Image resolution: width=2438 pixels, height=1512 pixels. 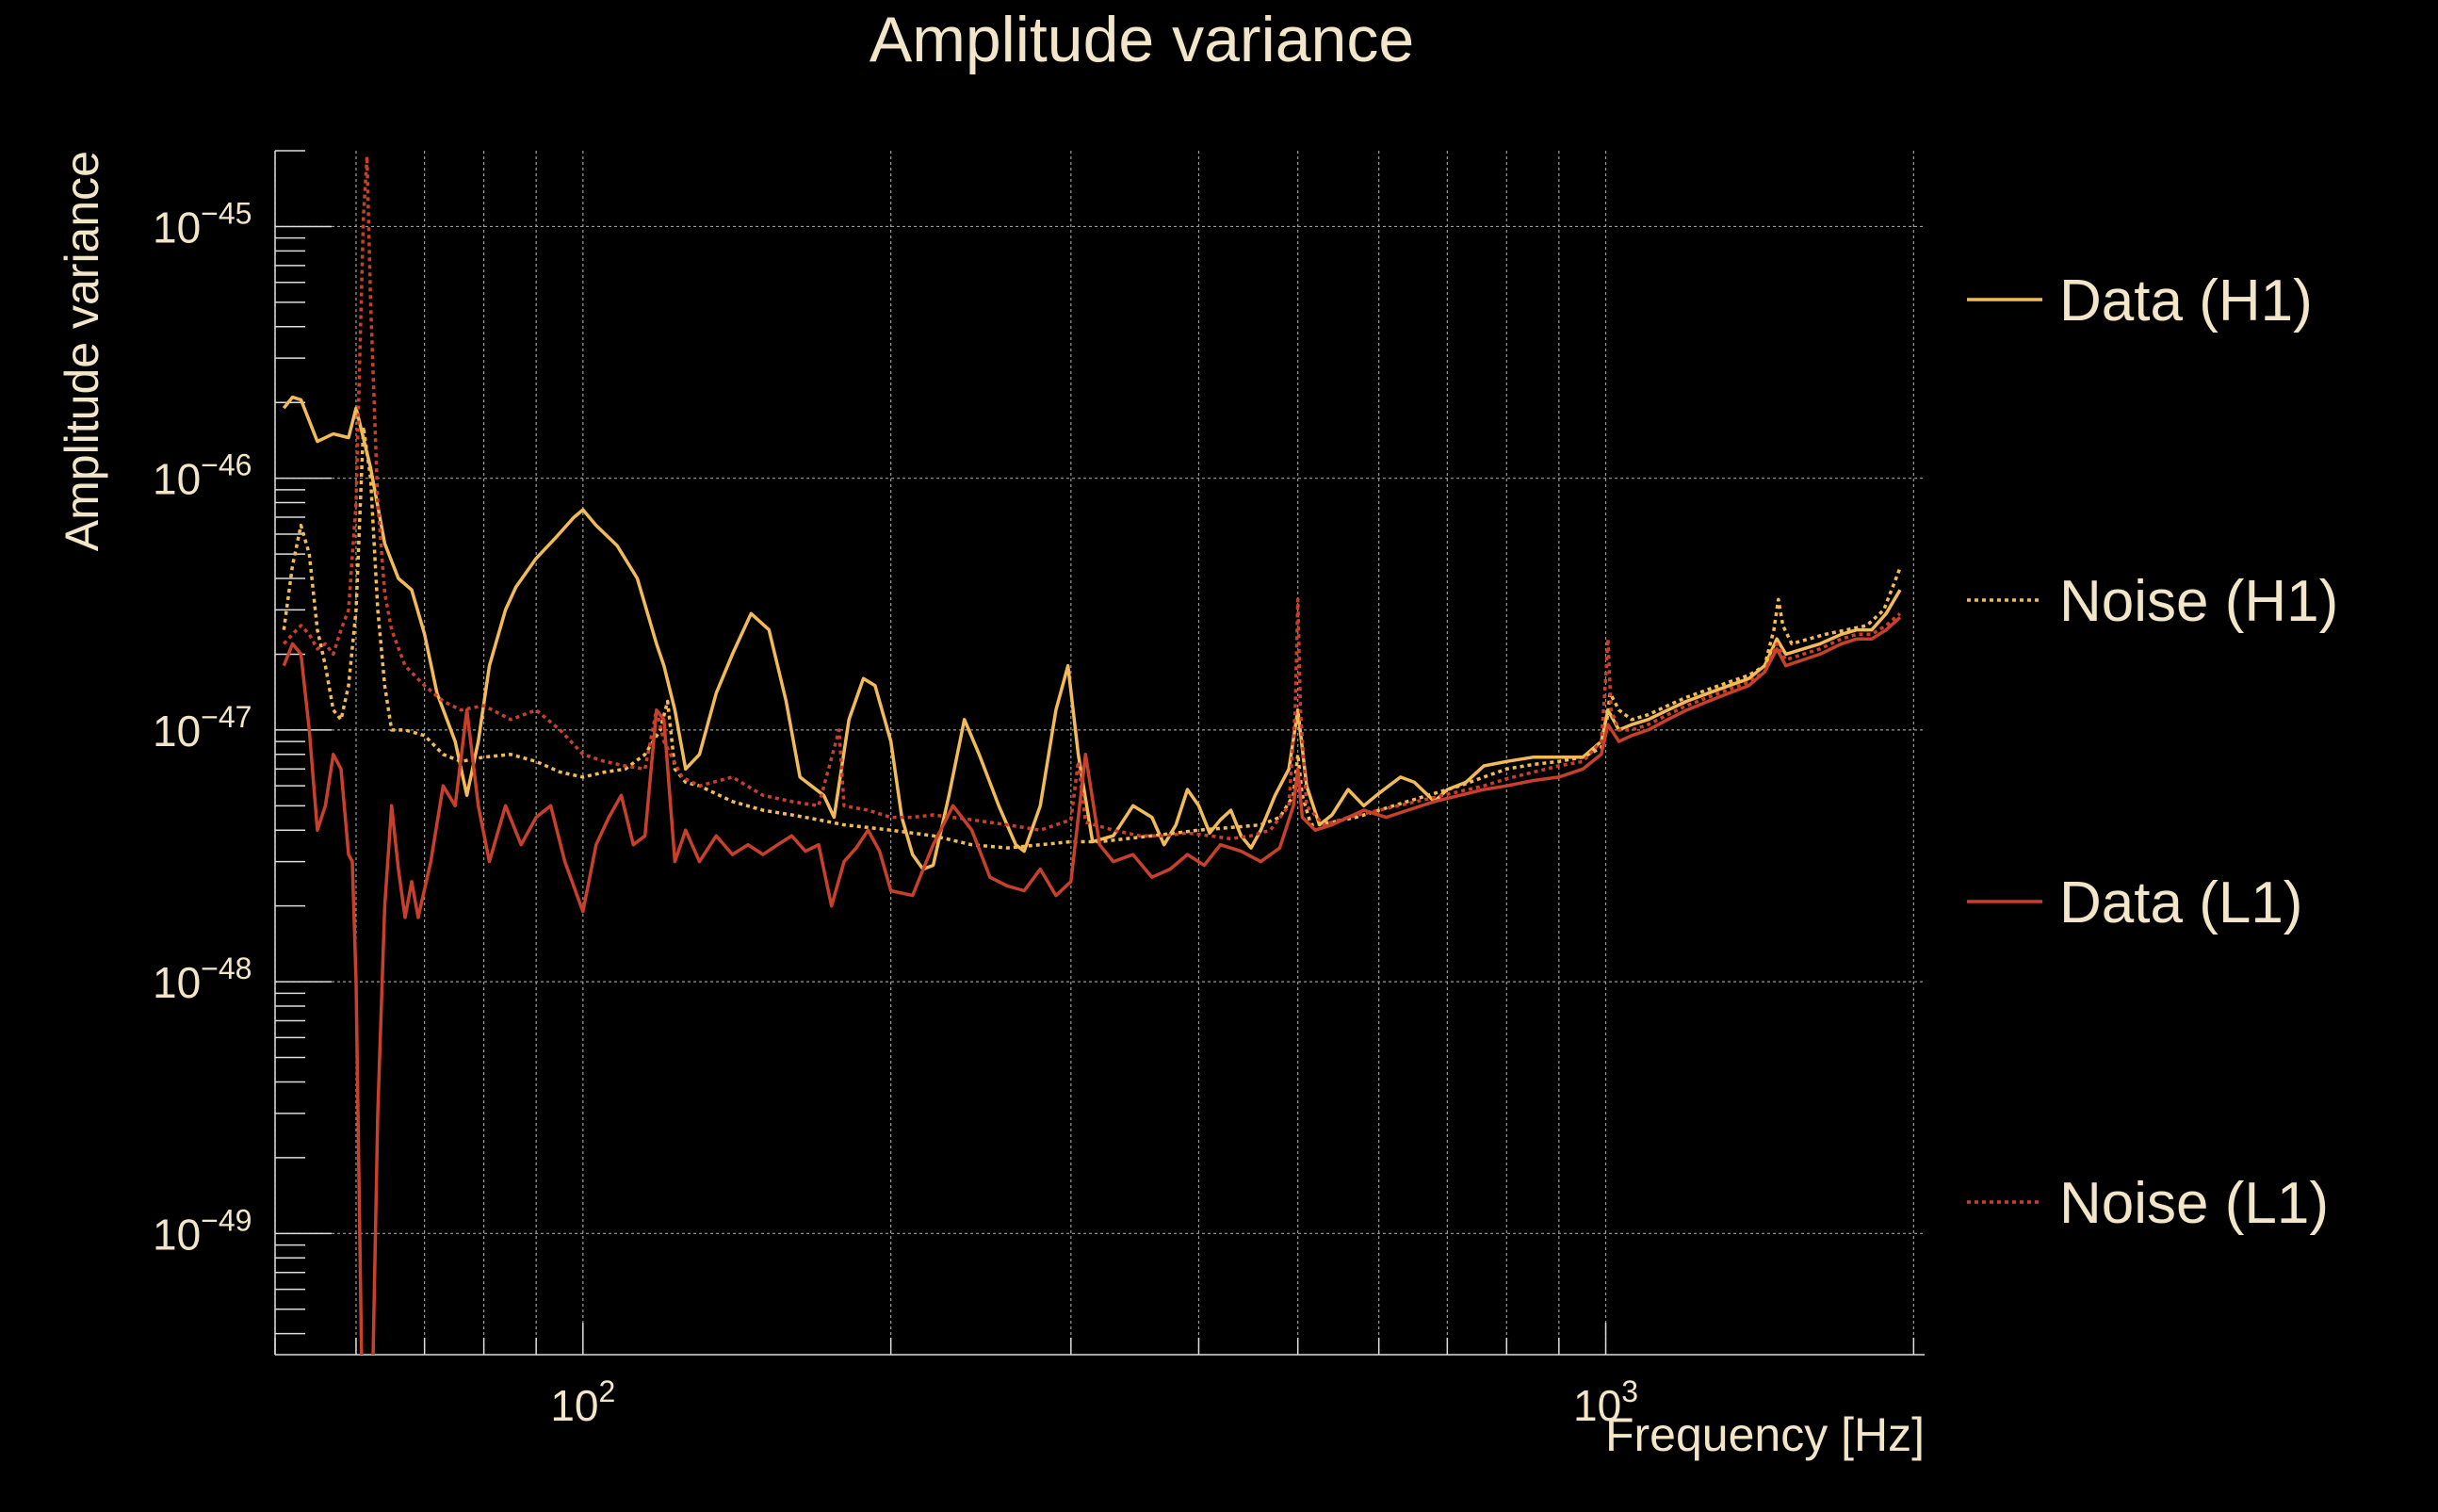 I want to click on legend-label-data-h1: Data (H1), so click(x=2186, y=300).